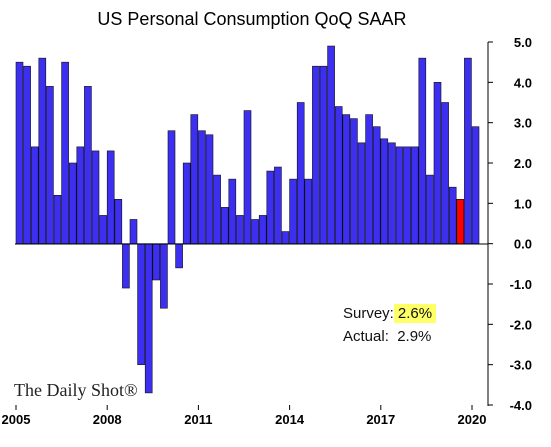 Image resolution: width=551 pixels, height=447 pixels. Describe the element at coordinates (523, 244) in the screenshot. I see `y-tick-label: 0.0` at that location.